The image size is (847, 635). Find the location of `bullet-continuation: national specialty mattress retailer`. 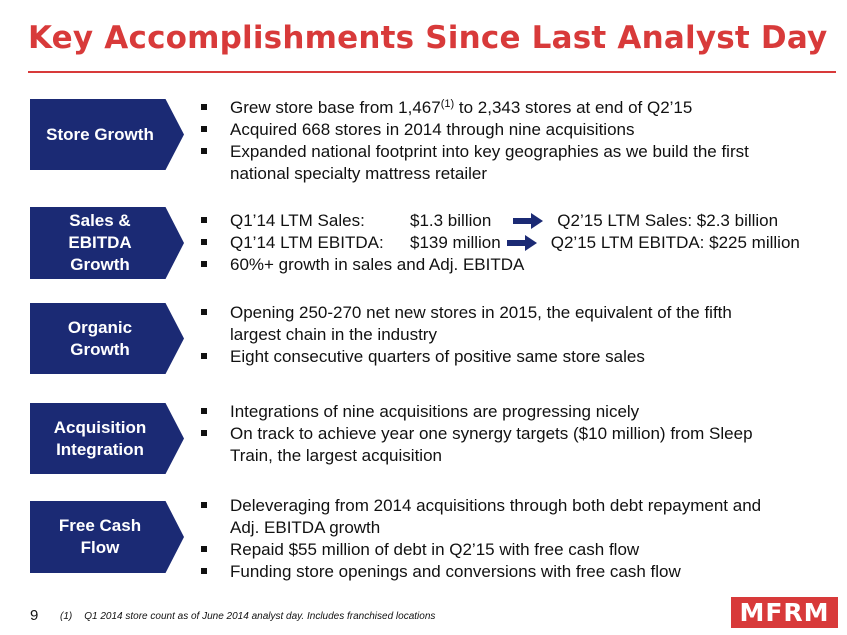

bullet-continuation: national specialty mattress retailer is located at coordinates (359, 173).